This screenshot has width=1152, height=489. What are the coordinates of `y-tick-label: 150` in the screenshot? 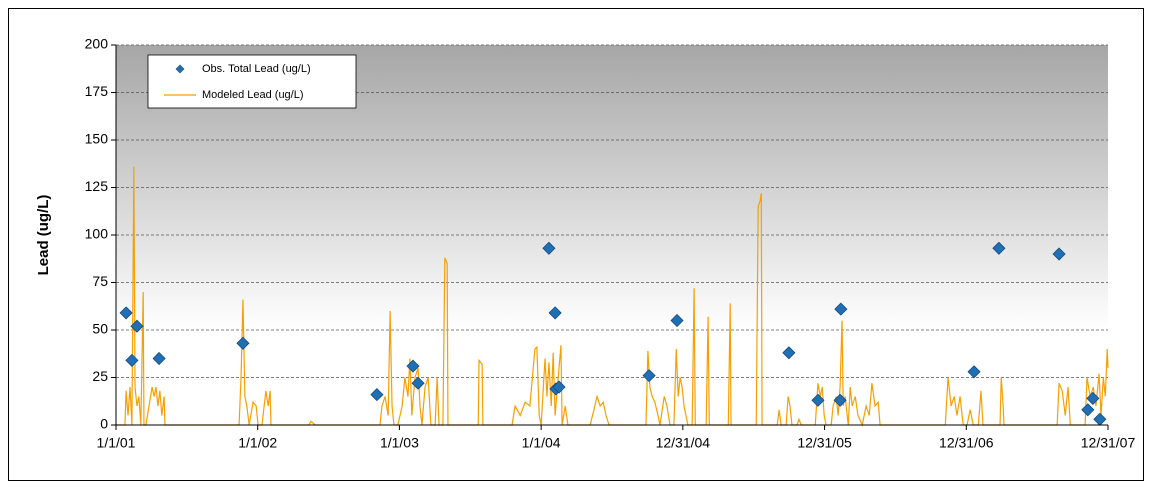 It's located at (97, 139).